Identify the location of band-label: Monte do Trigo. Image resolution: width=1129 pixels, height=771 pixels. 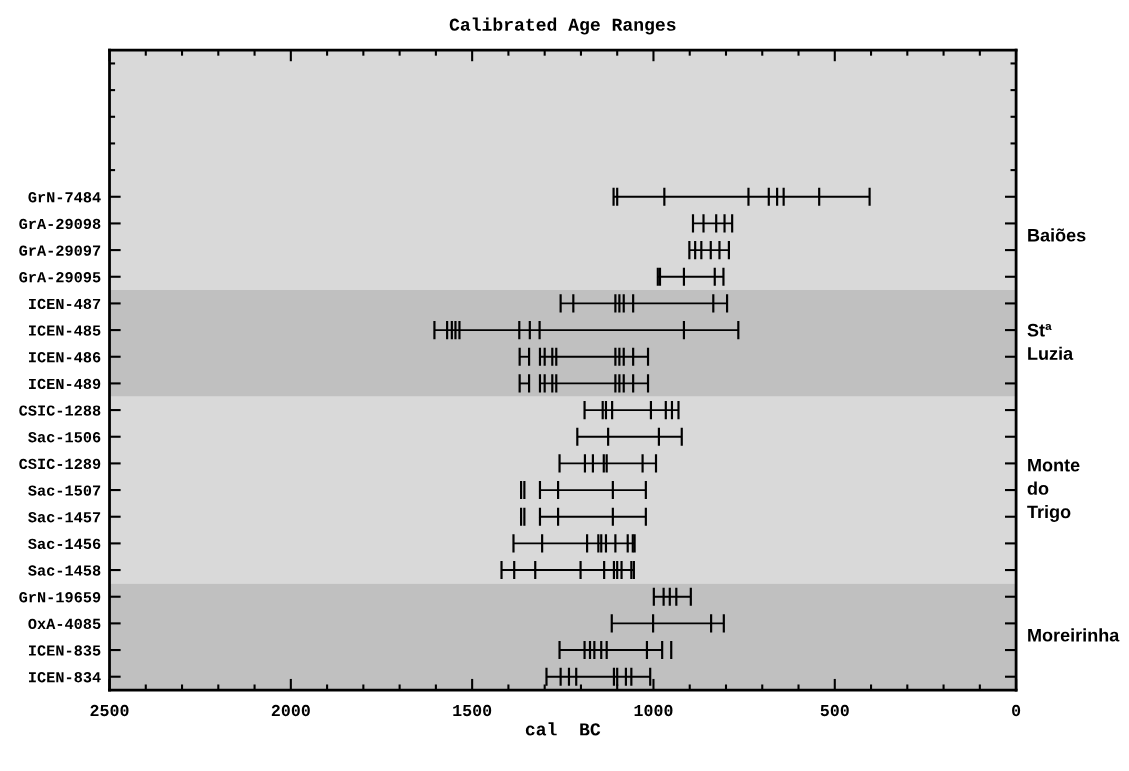
(1053, 490).